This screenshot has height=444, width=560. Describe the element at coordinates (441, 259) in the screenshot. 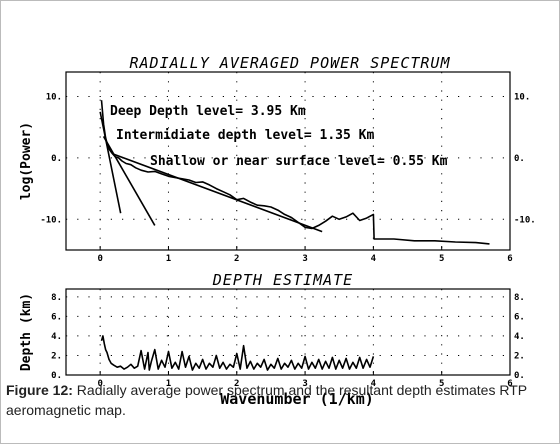

I see `power-spectrum-x-tick-label: 5` at that location.